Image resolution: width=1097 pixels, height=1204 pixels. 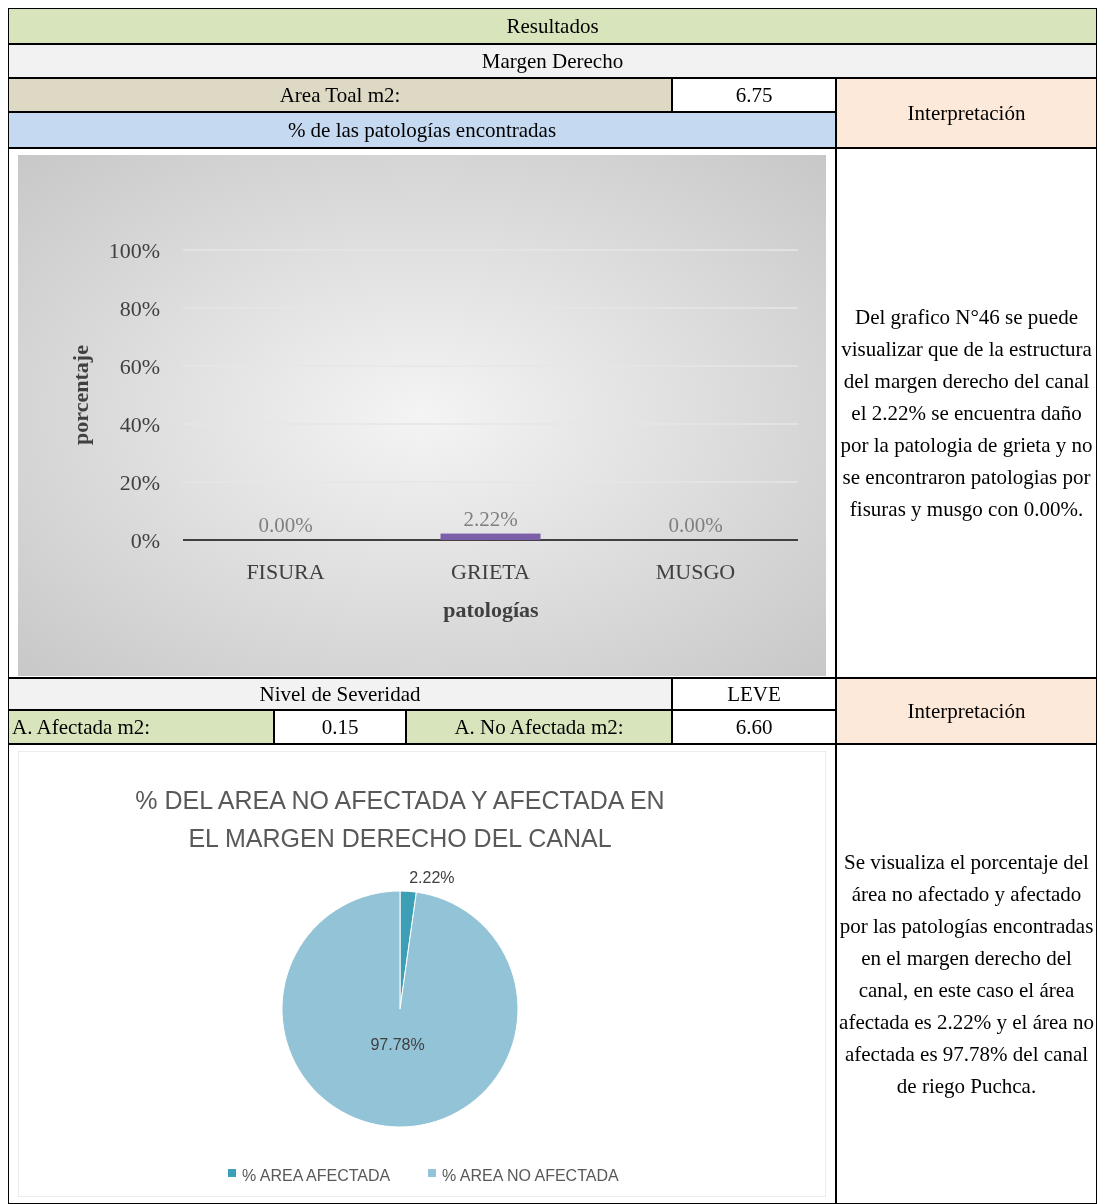 I want to click on text: LEVE, so click(x=754, y=694).